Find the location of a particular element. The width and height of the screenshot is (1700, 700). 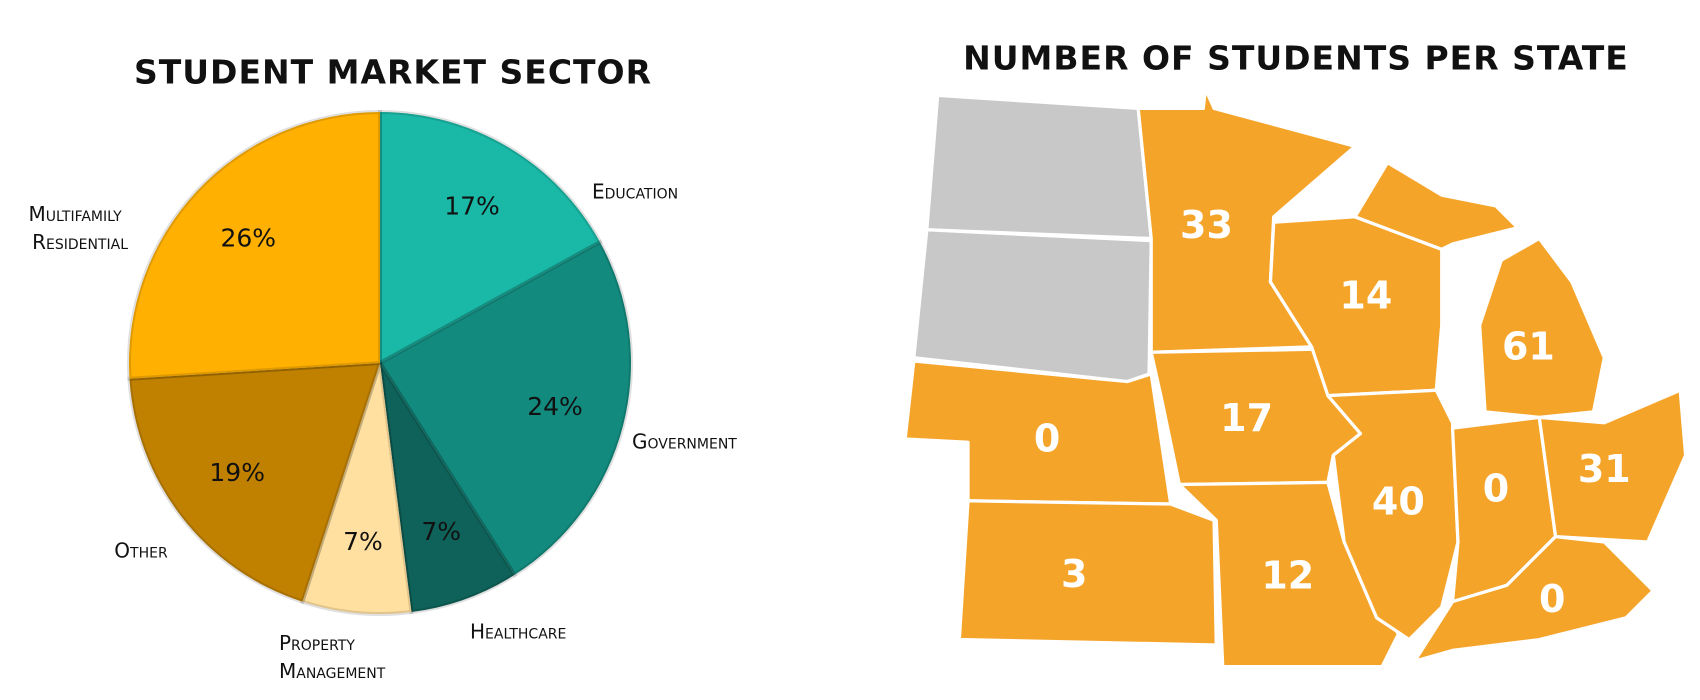

map-title: Number of Students per State is located at coordinates (1296, 58).